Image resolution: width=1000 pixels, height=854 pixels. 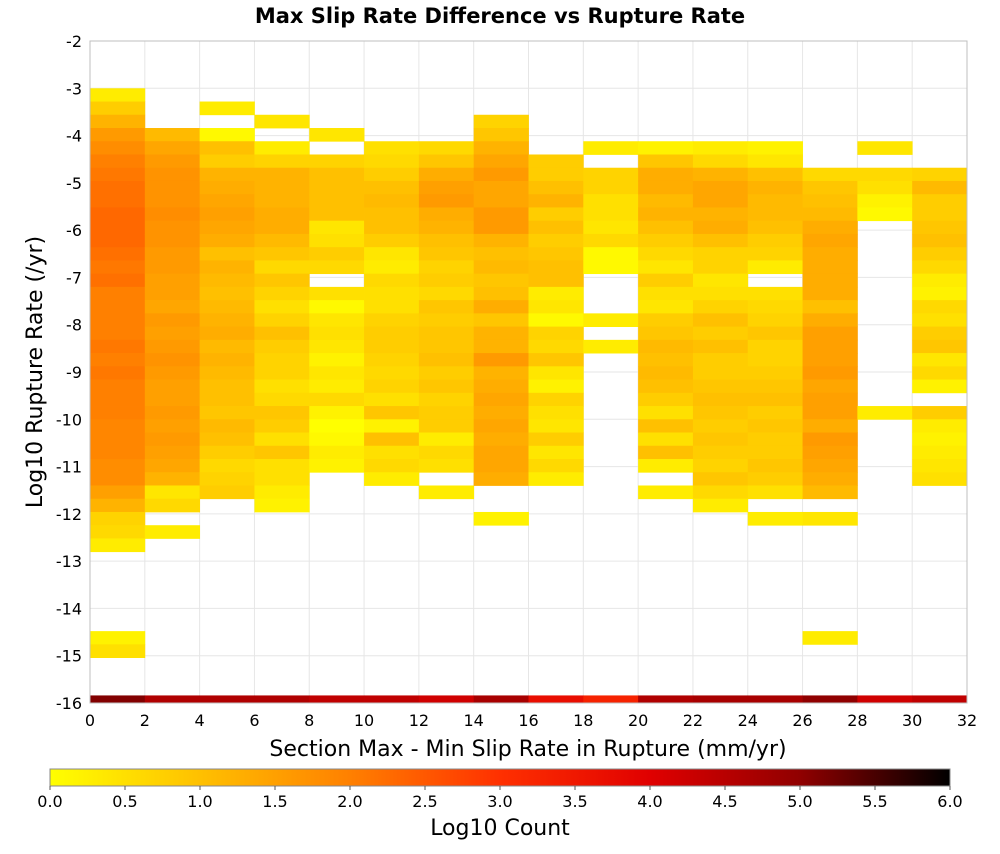 What do you see at coordinates (857, 720) in the screenshot?
I see `x-tick-label: 28` at bounding box center [857, 720].